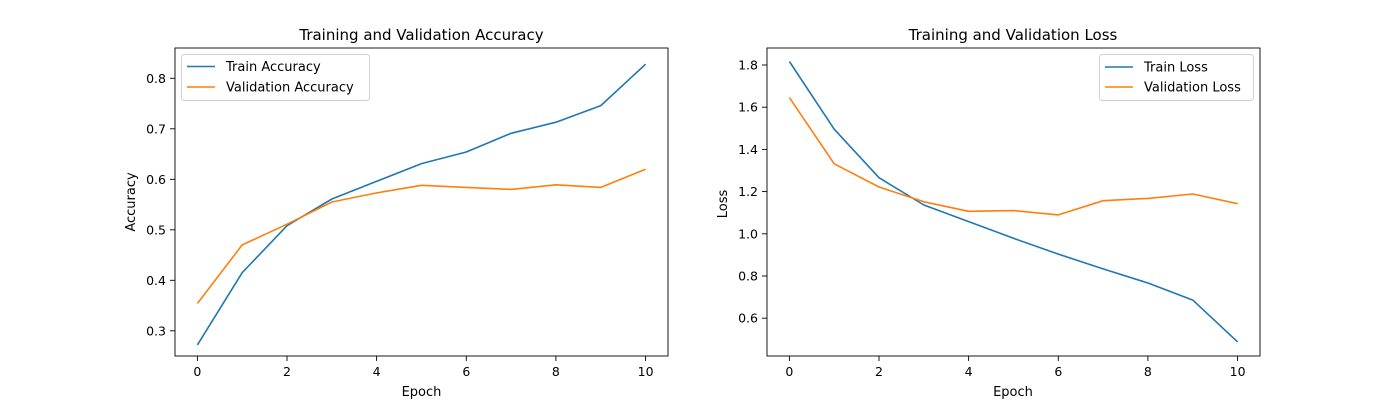 The height and width of the screenshot is (400, 1400). I want to click on loss-x-tick-label: 10, so click(1238, 371).